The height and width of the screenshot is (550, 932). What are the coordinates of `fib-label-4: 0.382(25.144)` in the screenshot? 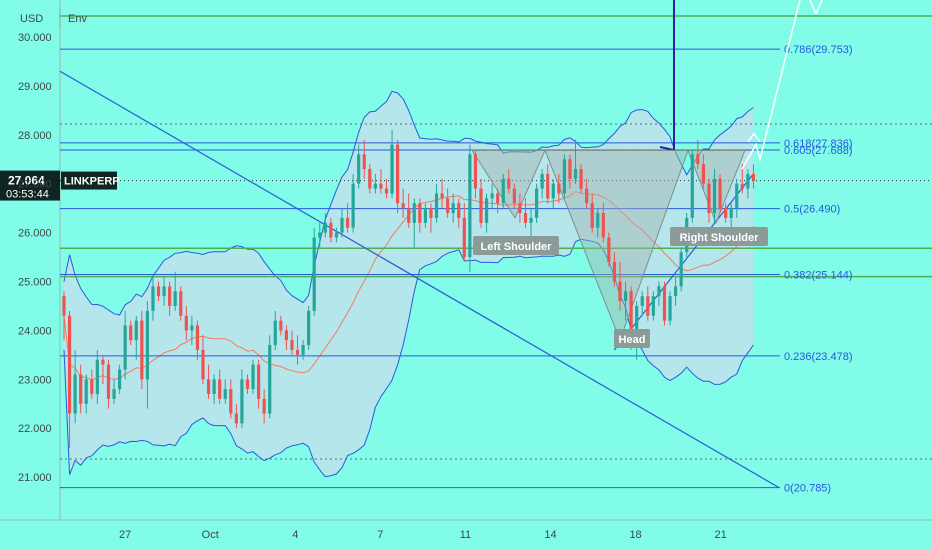 It's located at (818, 275).